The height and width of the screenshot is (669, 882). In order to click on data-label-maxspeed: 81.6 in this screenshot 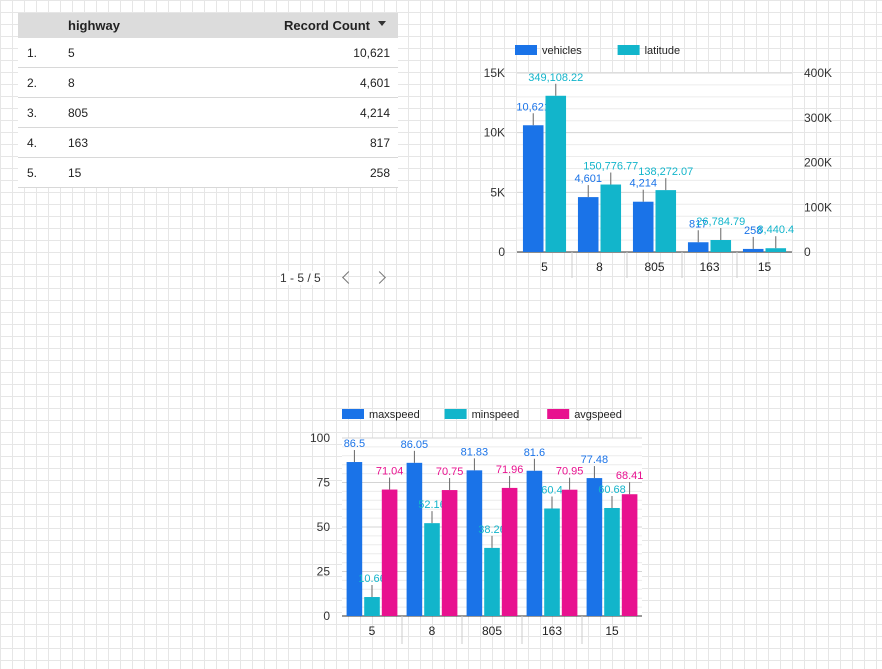, I will do `click(534, 453)`.